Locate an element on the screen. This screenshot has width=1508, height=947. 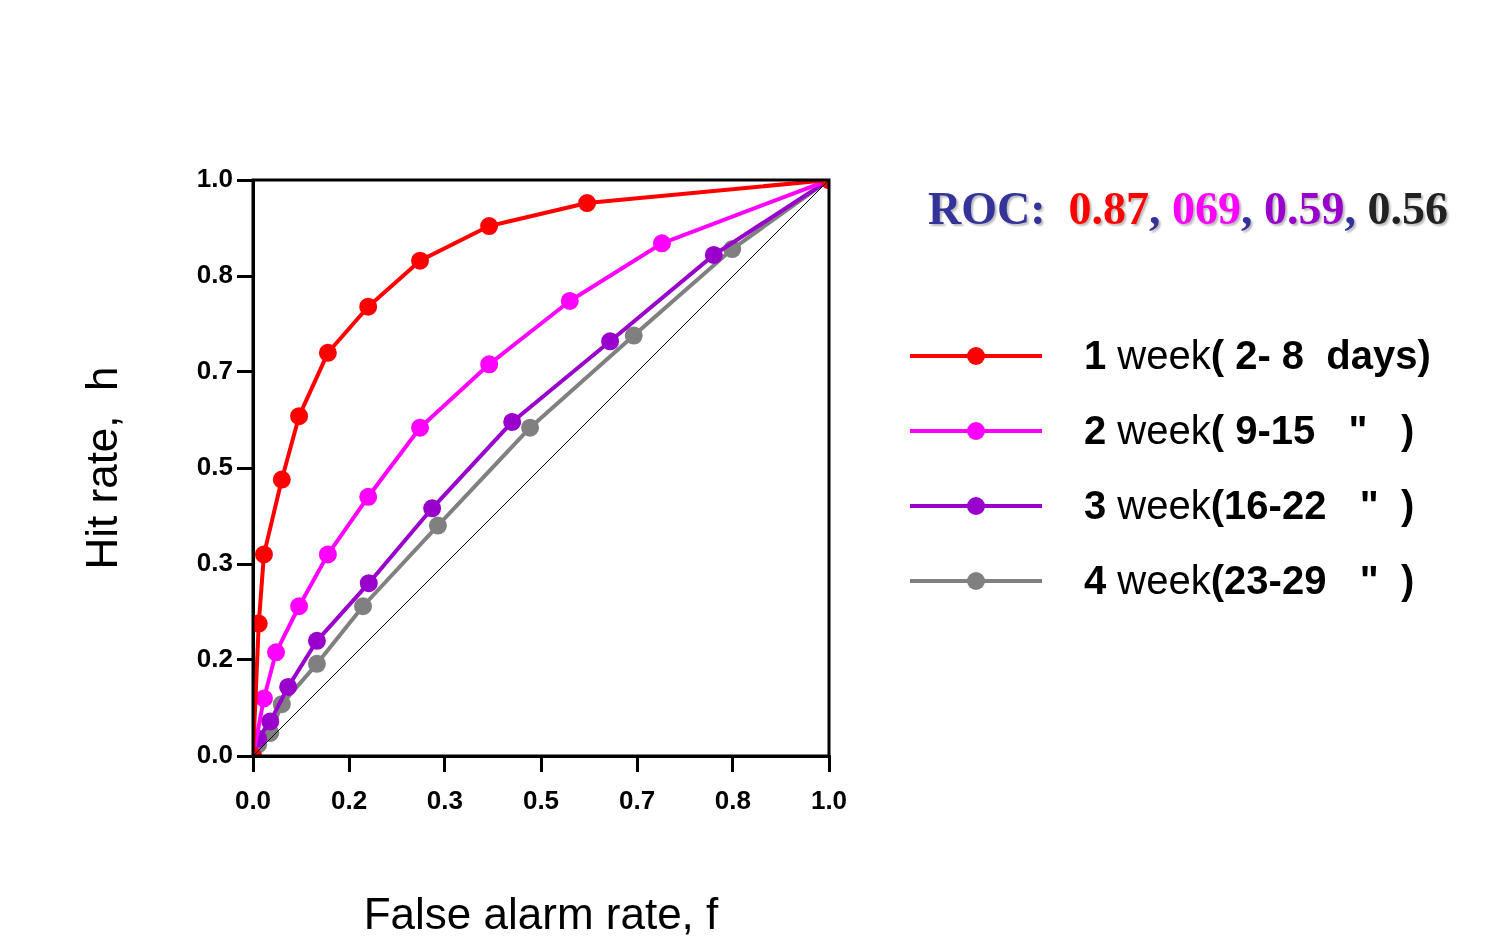
x-axis-title: False alarm rate, f is located at coordinates (541, 913).